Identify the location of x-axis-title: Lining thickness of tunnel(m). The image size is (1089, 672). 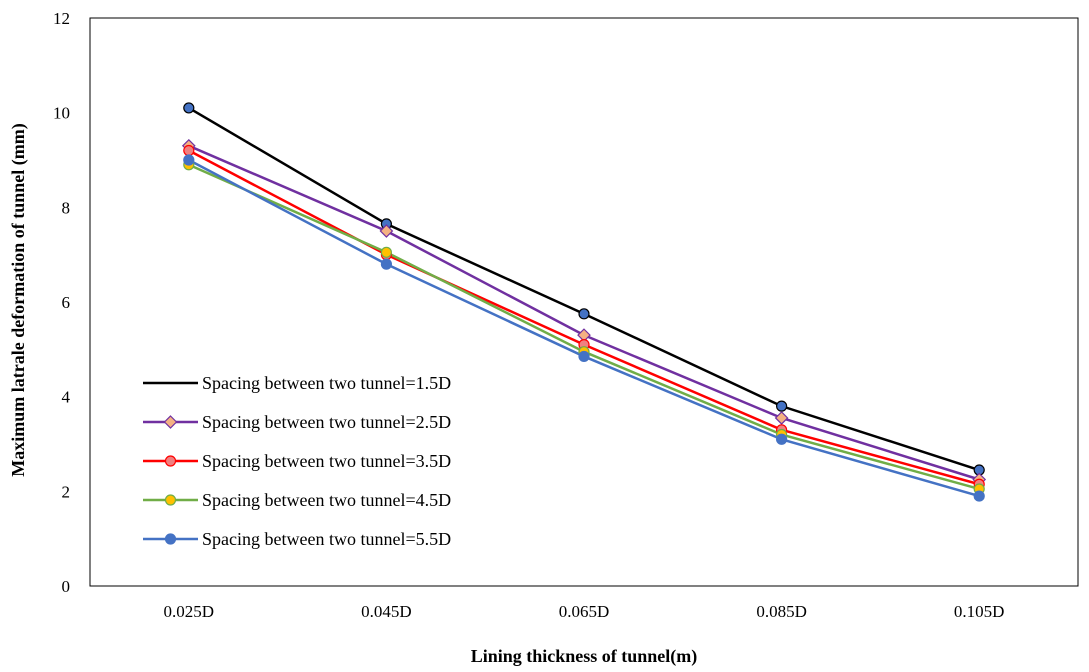
(584, 656).